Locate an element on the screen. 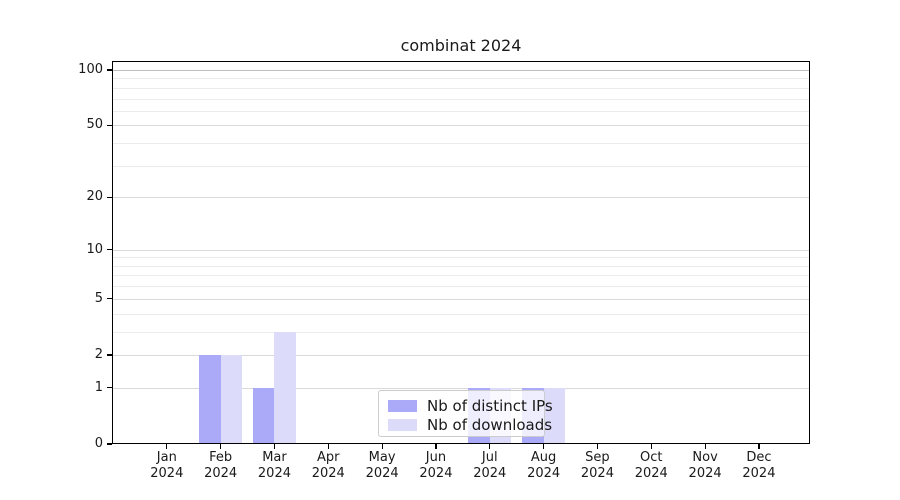  x-tick-label-nov: Nov 2024 is located at coordinates (705, 465).